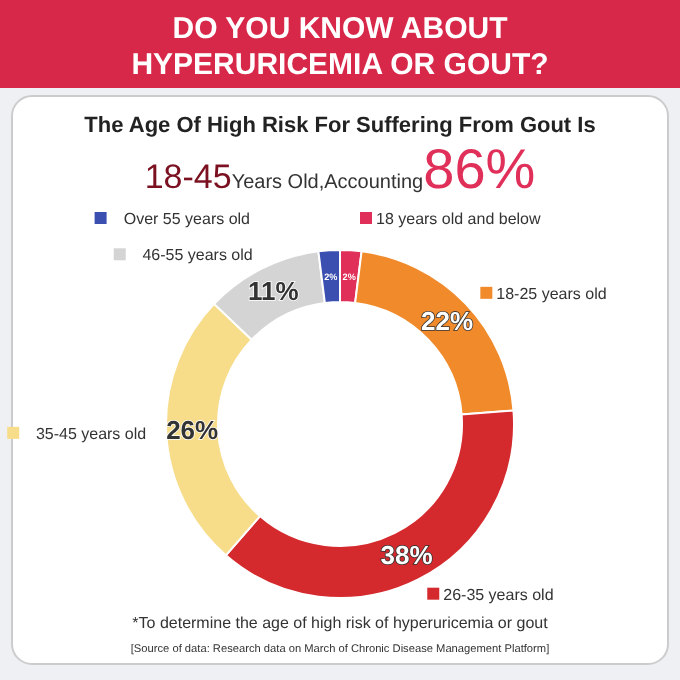 The width and height of the screenshot is (680, 680). What do you see at coordinates (447, 320) in the screenshot?
I see `data-label: 22%` at bounding box center [447, 320].